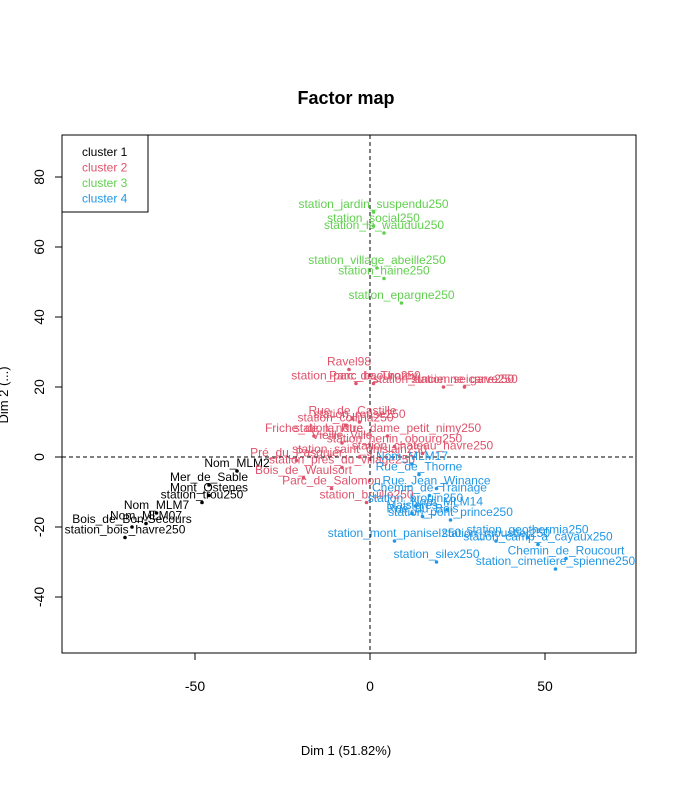  What do you see at coordinates (146, 516) in the screenshot?
I see `data-point-label: Nom_MLM07` at bounding box center [146, 516].